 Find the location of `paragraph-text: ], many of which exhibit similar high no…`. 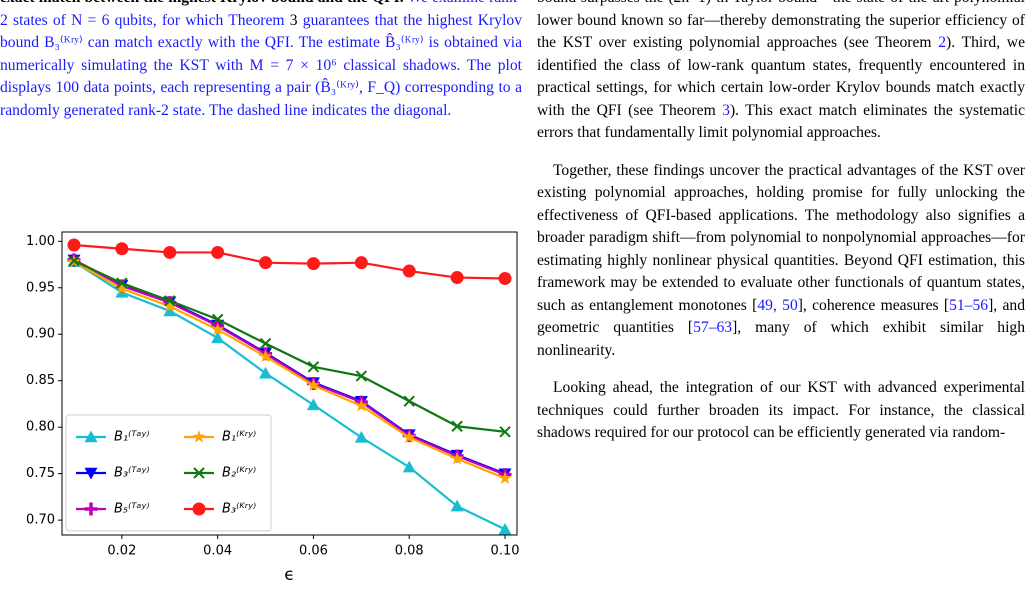

paragraph-text: ], many of which exhibit similar high no… is located at coordinates (781, 339).